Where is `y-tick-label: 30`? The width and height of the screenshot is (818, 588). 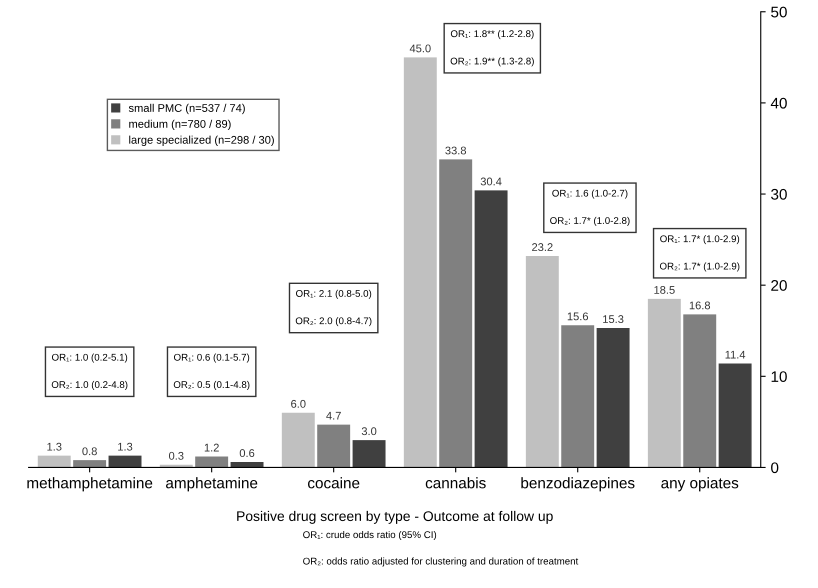
y-tick-label: 30 is located at coordinates (779, 194).